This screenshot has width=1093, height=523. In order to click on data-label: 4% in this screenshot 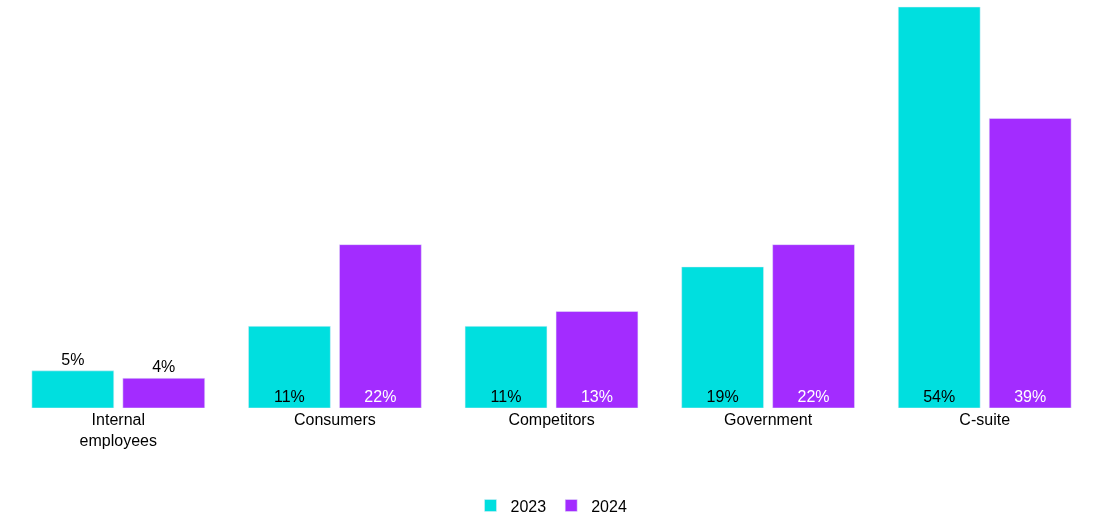, I will do `click(164, 367)`.